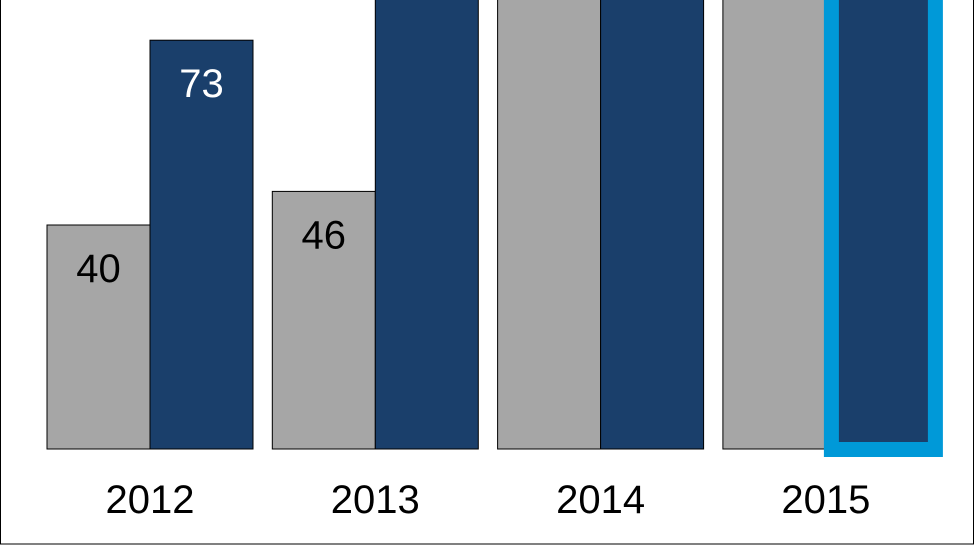 The image size is (974, 545). I want to click on data-label-2013-series-1: 46, so click(324, 235).